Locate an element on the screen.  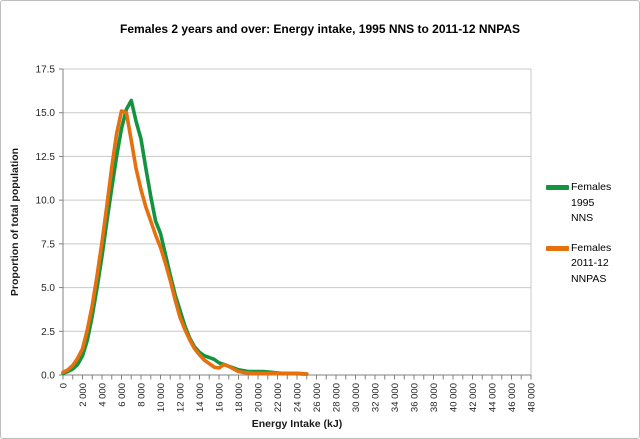
legend-item-2011-12-nnpas: Females 2011-12 NNPAS is located at coordinates (582, 264).